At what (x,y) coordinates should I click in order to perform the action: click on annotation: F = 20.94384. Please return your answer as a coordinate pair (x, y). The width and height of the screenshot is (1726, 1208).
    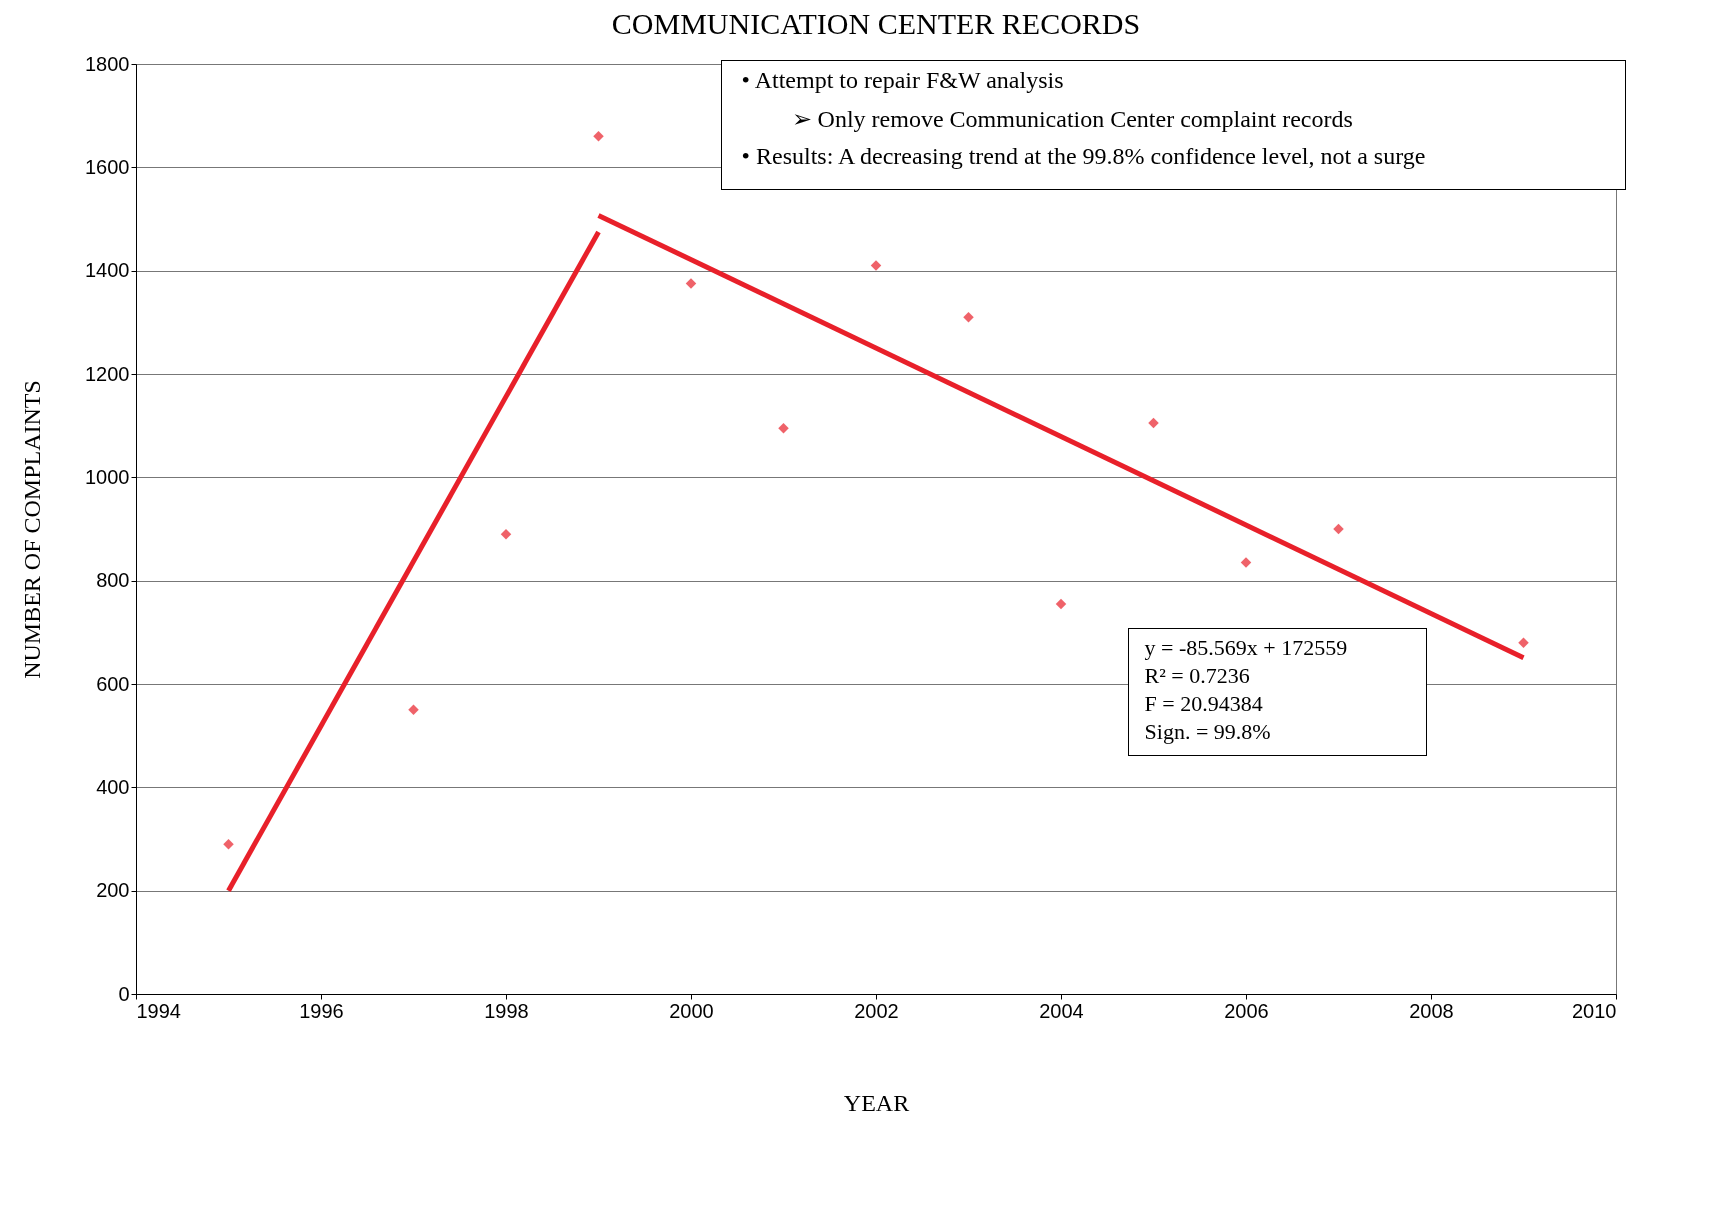
    Looking at the image, I should click on (1203, 703).